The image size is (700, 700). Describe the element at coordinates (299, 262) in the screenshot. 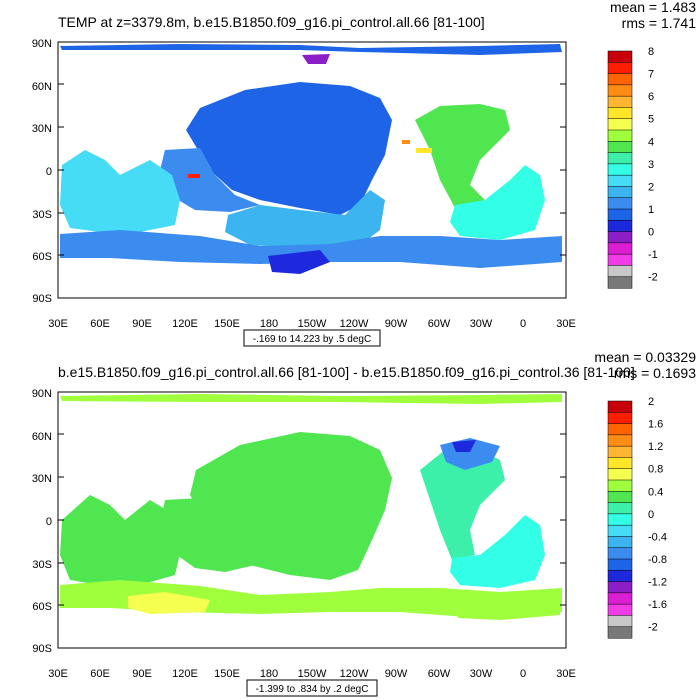

I see `ross-sea` at that location.